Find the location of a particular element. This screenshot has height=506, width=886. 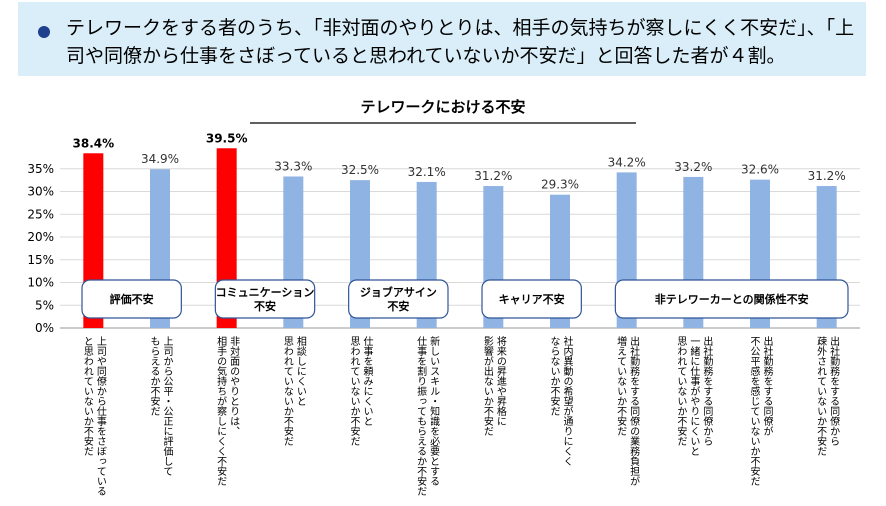

y-tick-label: 10% is located at coordinates (40, 283).